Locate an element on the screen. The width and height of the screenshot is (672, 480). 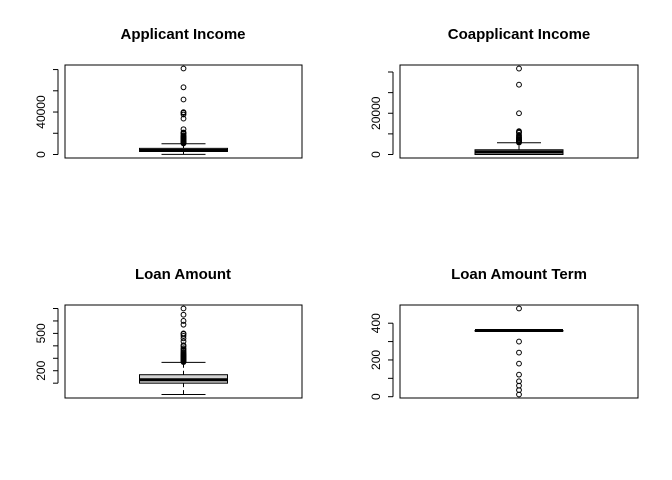
boxplot-panel-3: Loan Amount 200 500 is located at coordinates (168, 332).